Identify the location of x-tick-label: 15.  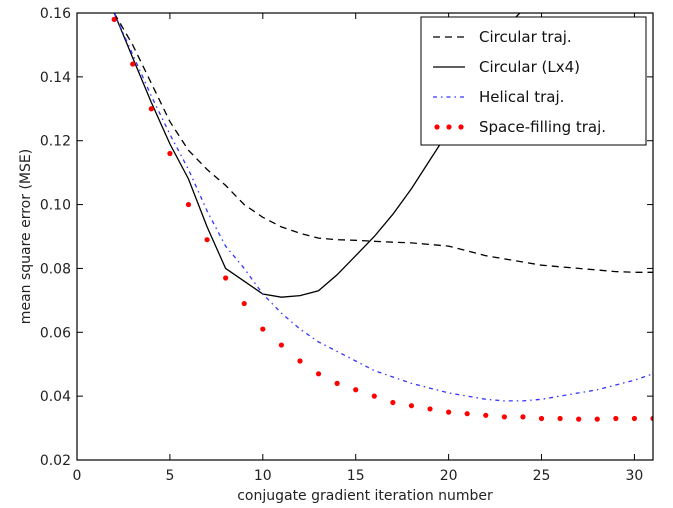
(356, 476).